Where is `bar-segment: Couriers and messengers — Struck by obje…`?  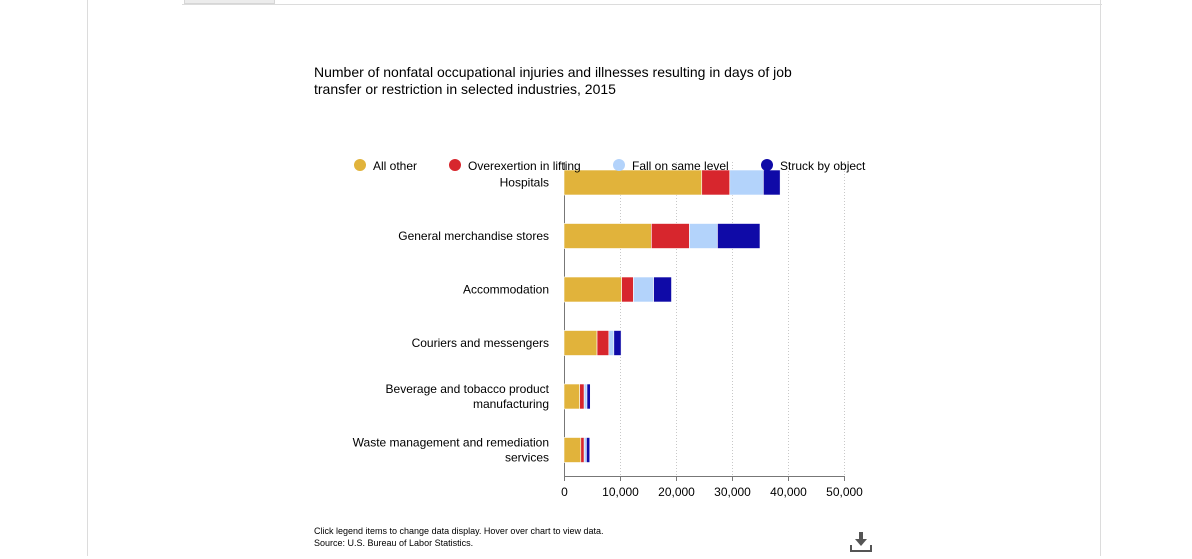 bar-segment: Couriers and messengers — Struck by obje… is located at coordinates (617, 343).